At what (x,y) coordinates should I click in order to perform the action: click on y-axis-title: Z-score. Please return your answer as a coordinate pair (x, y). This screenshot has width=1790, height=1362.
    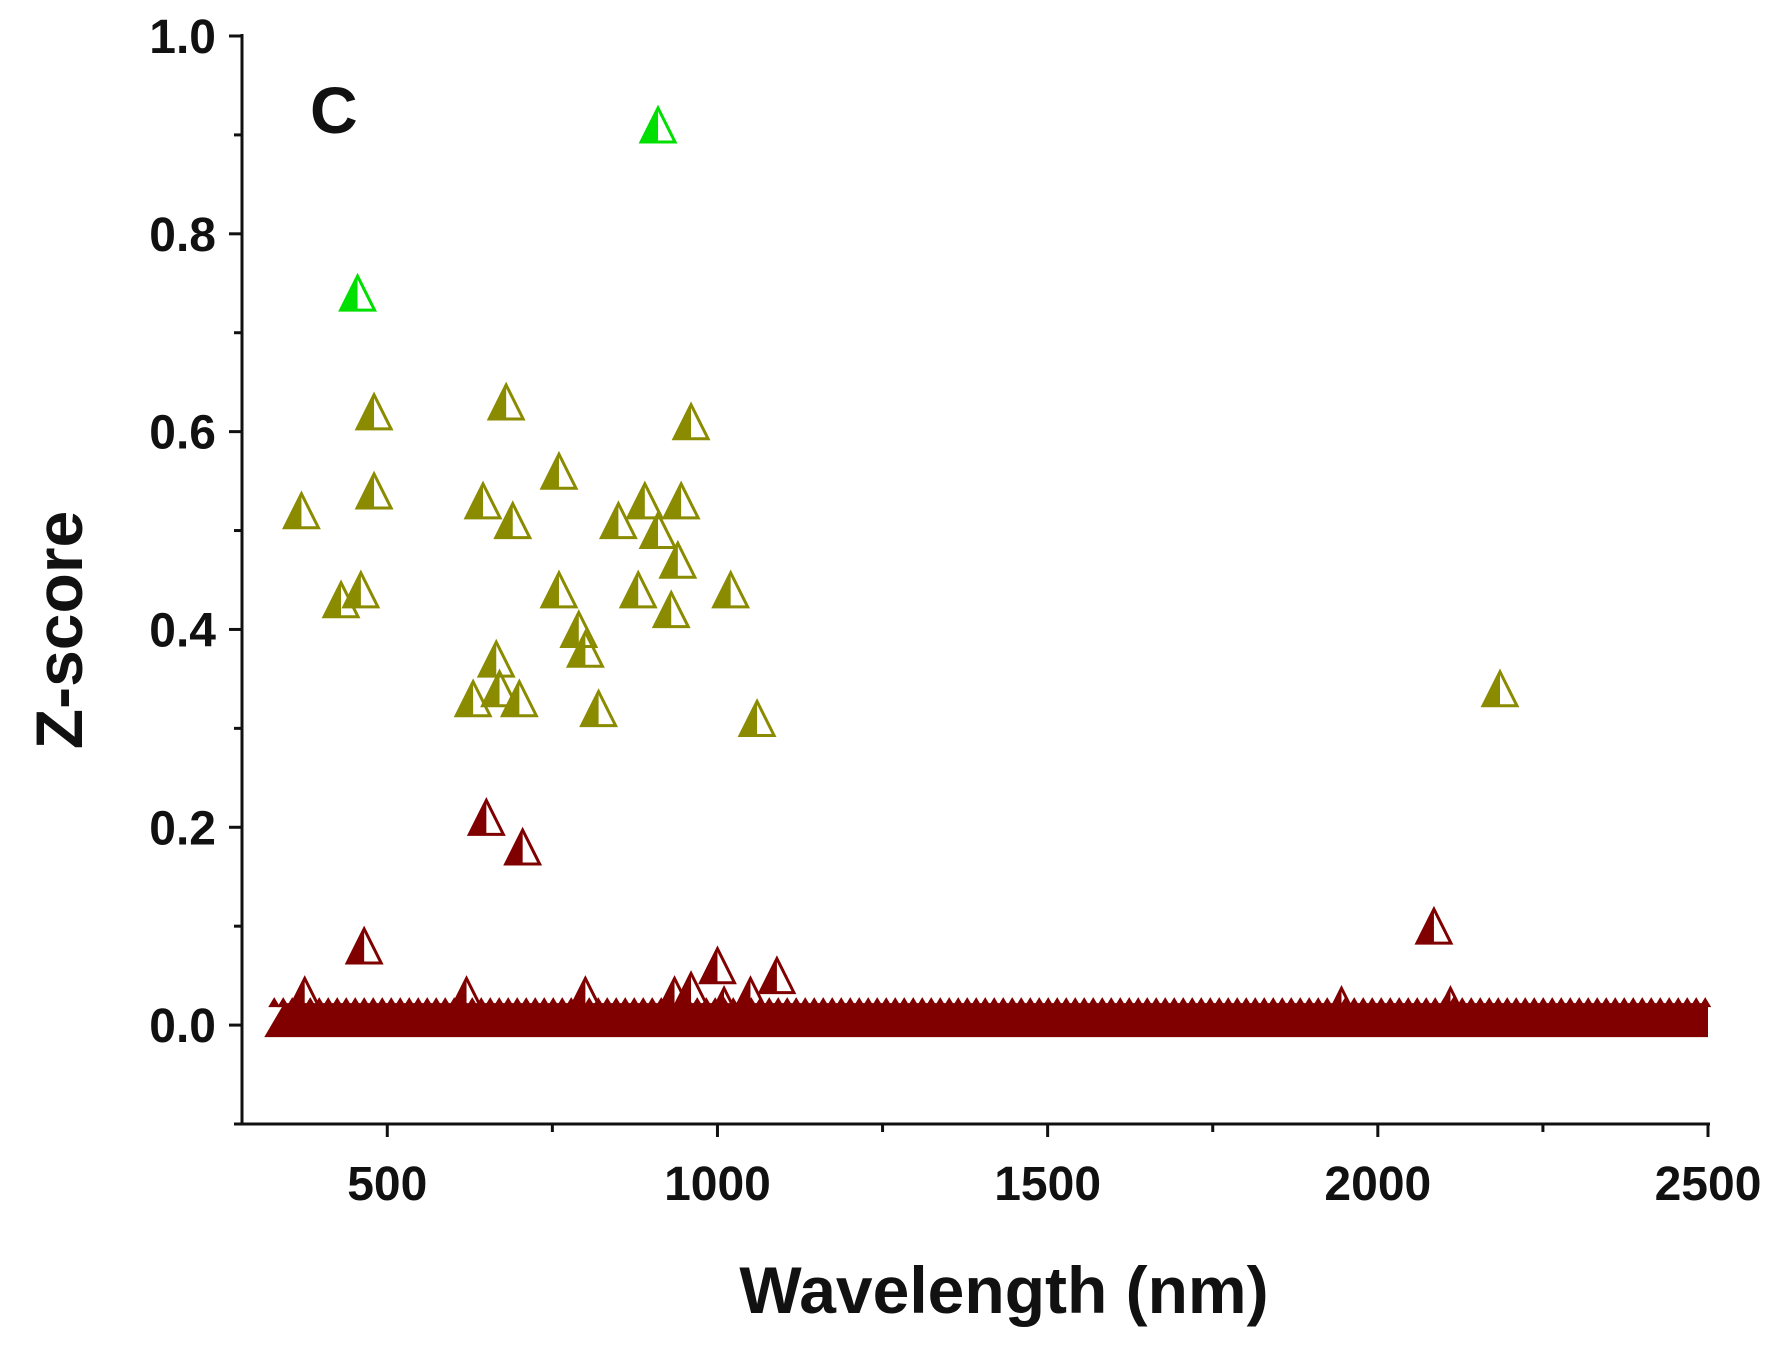
    Looking at the image, I should click on (59, 630).